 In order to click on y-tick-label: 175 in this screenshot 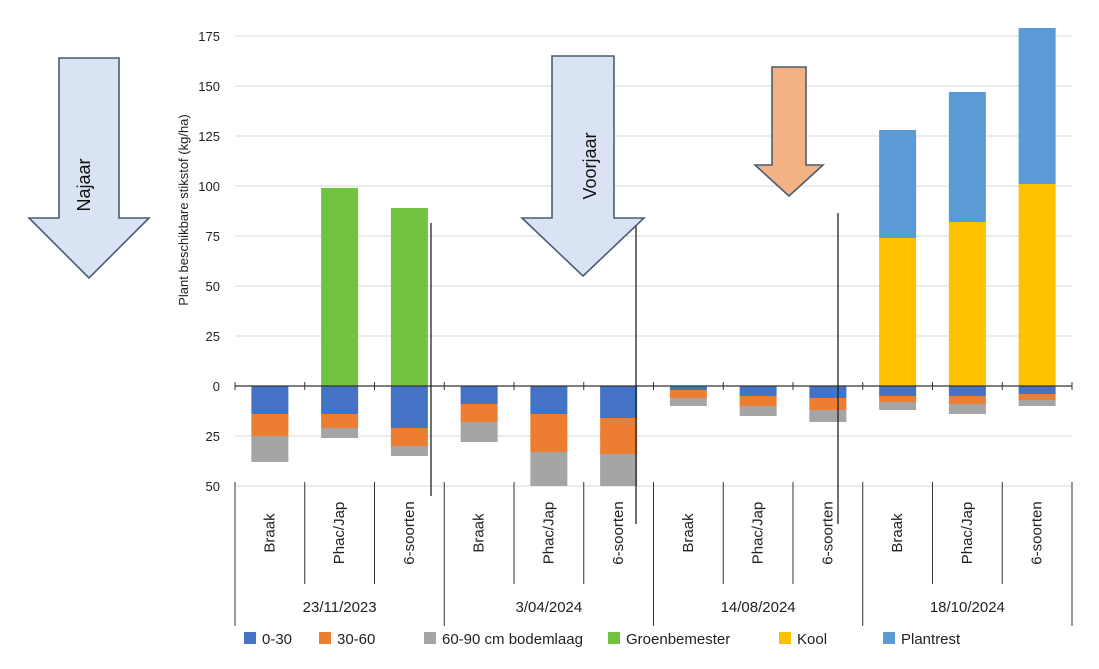, I will do `click(209, 36)`.